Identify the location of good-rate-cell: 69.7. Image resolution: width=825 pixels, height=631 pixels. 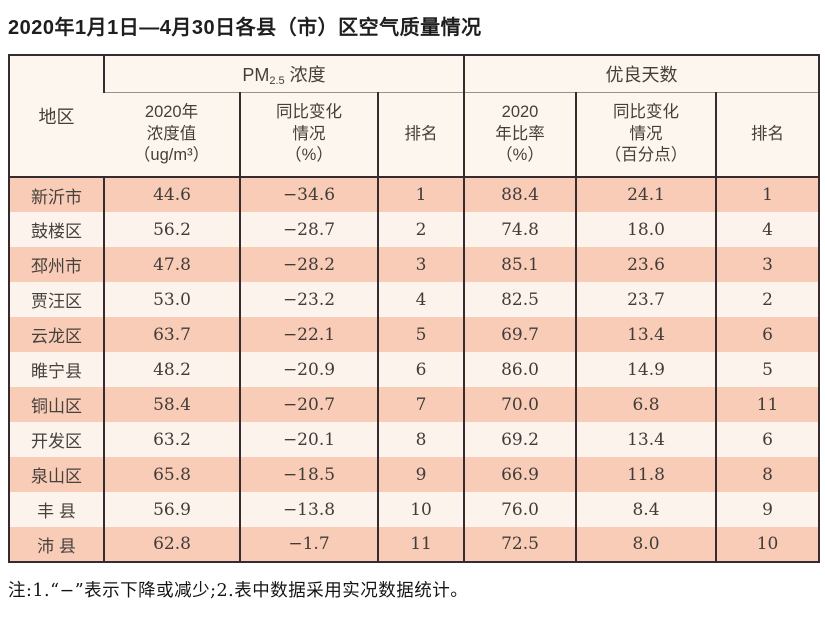
(520, 334).